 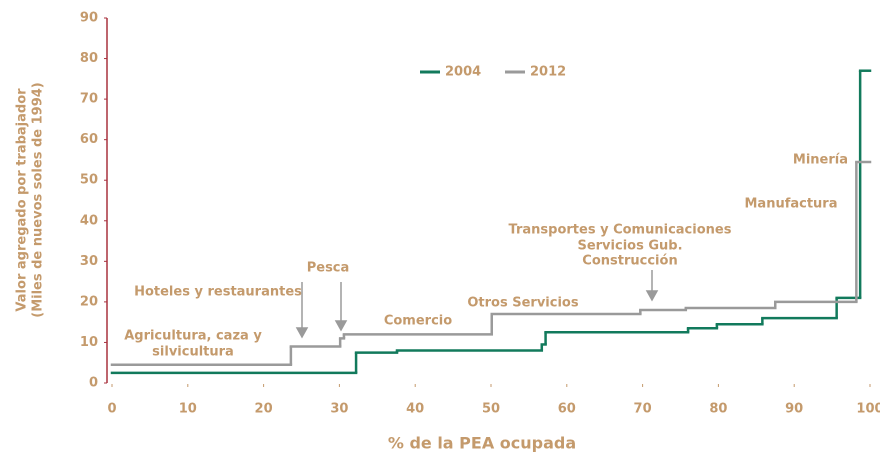 What do you see at coordinates (38, 200) in the screenshot?
I see `y-axis-label-line: (Miles de nuevos soles de 1994)` at bounding box center [38, 200].